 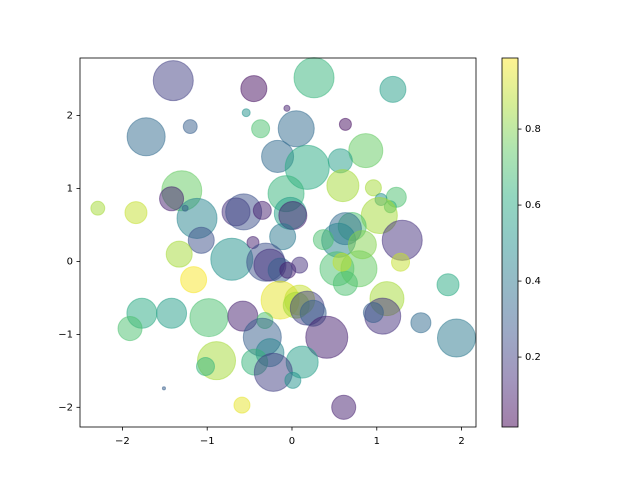 What do you see at coordinates (533, 281) in the screenshot?
I see `colorbar-tick-label: 0.4` at bounding box center [533, 281].